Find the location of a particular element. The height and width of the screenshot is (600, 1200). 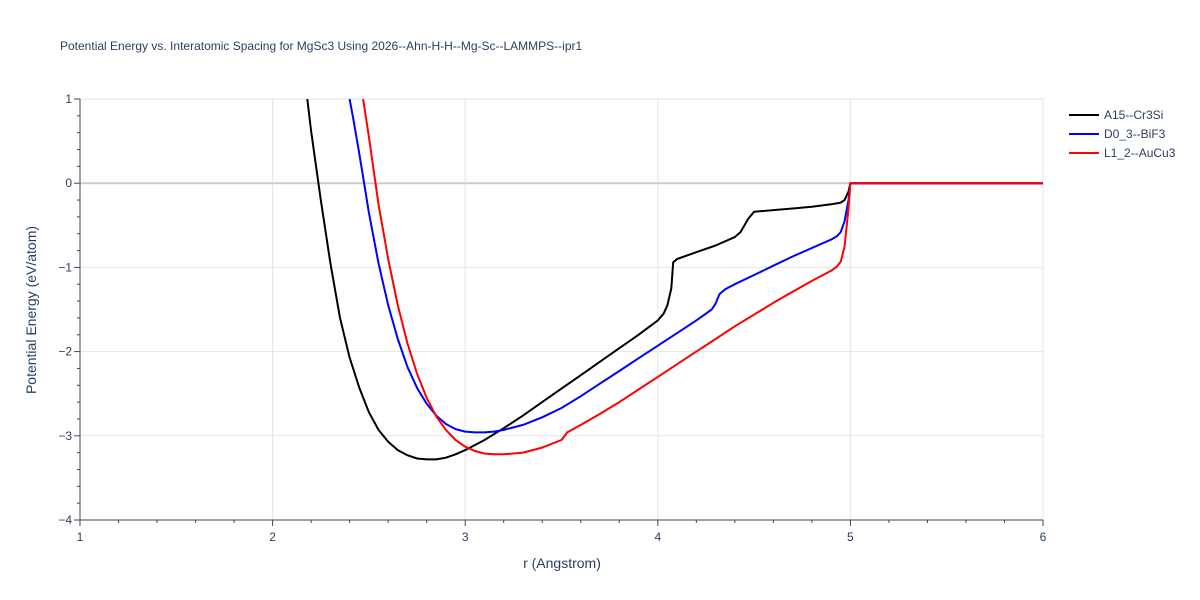

legend-item: A15--Cr3Si is located at coordinates (1116, 115).